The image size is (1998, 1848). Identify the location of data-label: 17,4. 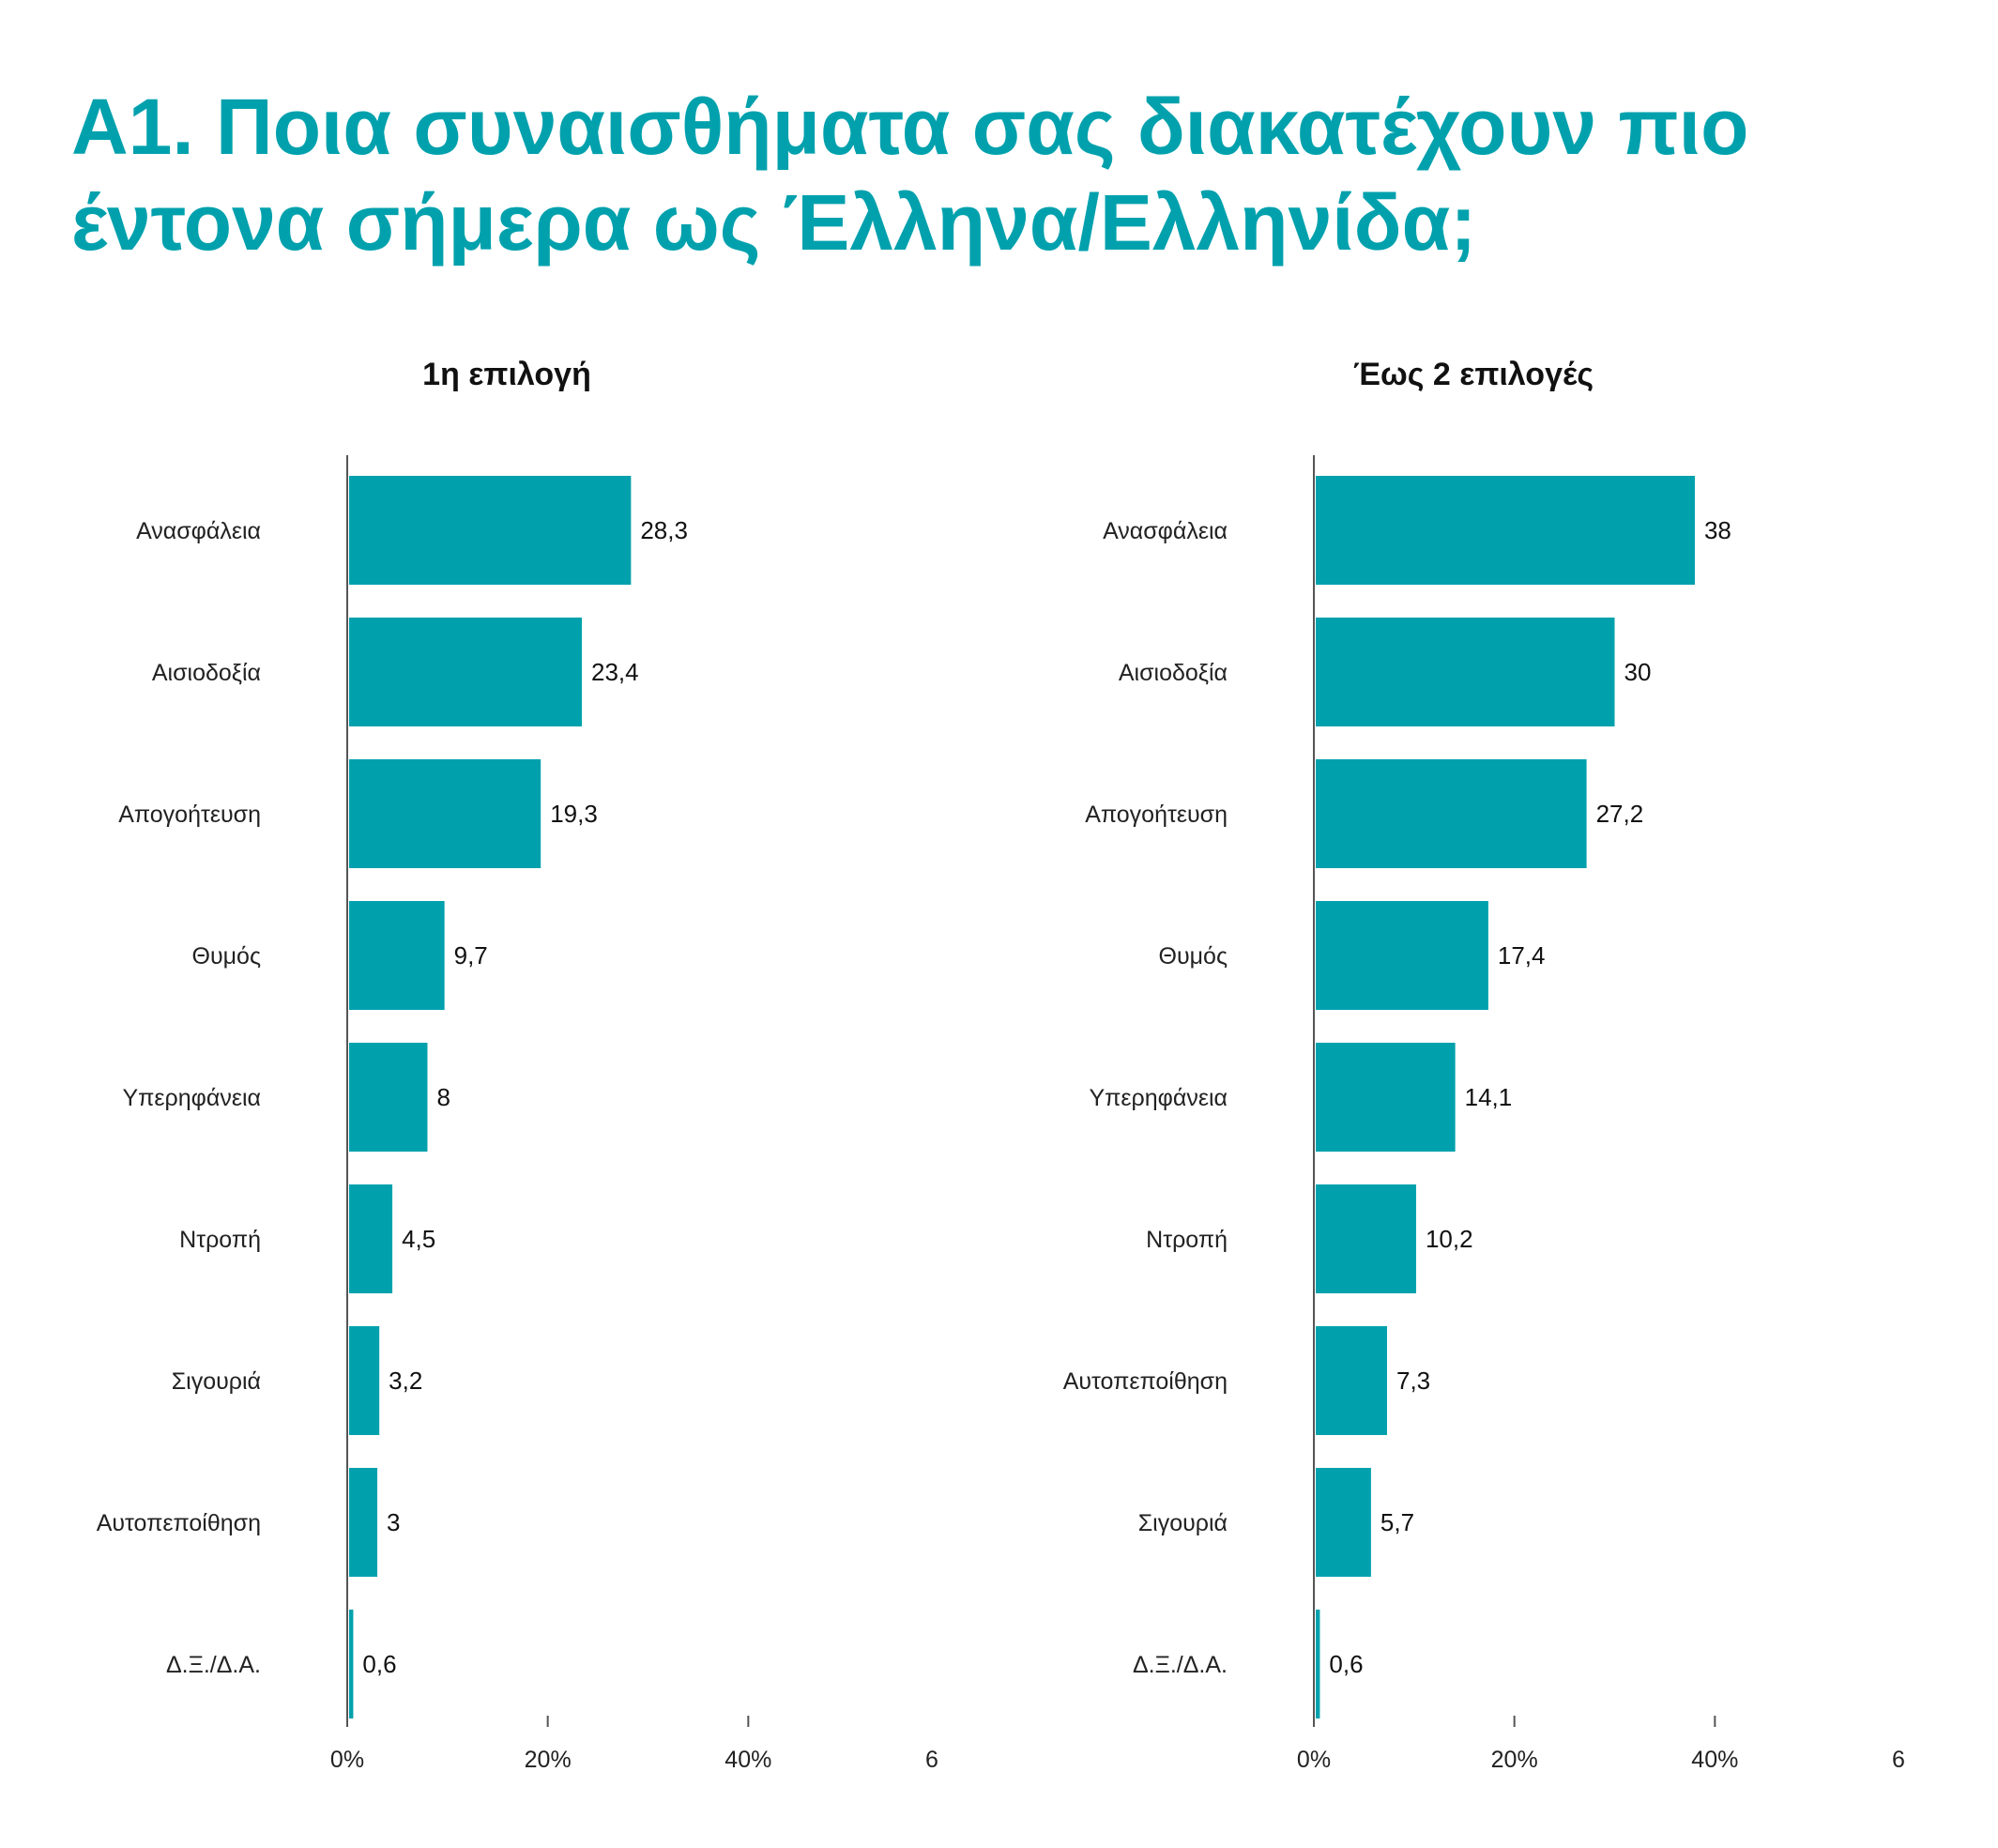
(1522, 955).